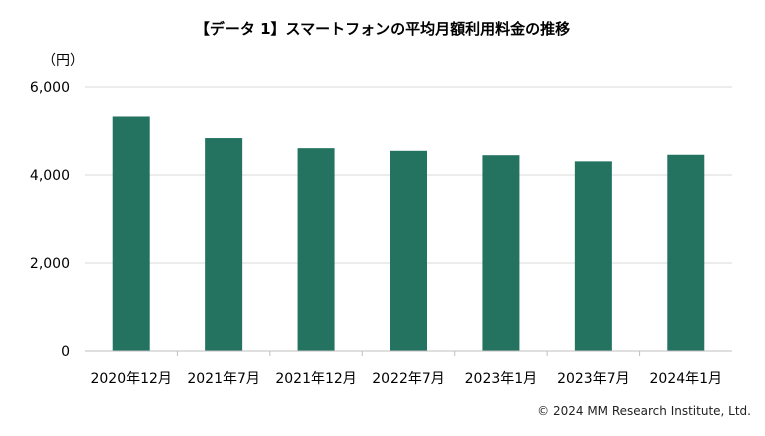 Image resolution: width=765 pixels, height=436 pixels. Describe the element at coordinates (644, 411) in the screenshot. I see `copyright-text: © 2024 MM Research Institute, Ltd.` at that location.